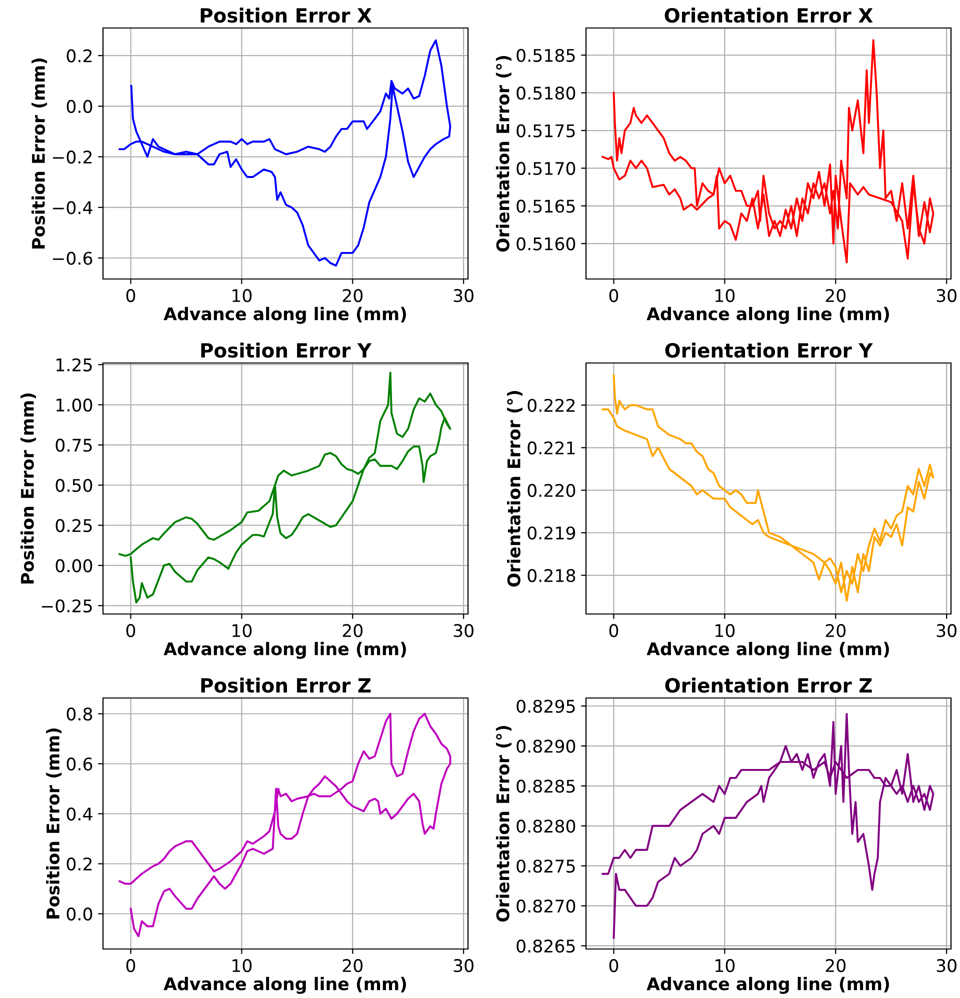 This screenshot has width=960, height=998. I want to click on chart-title: Position Error Y, so click(286, 350).